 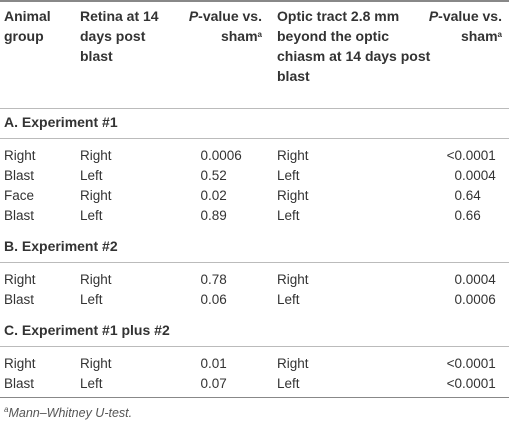 I want to click on table-cell: 0.89, so click(x=213, y=215).